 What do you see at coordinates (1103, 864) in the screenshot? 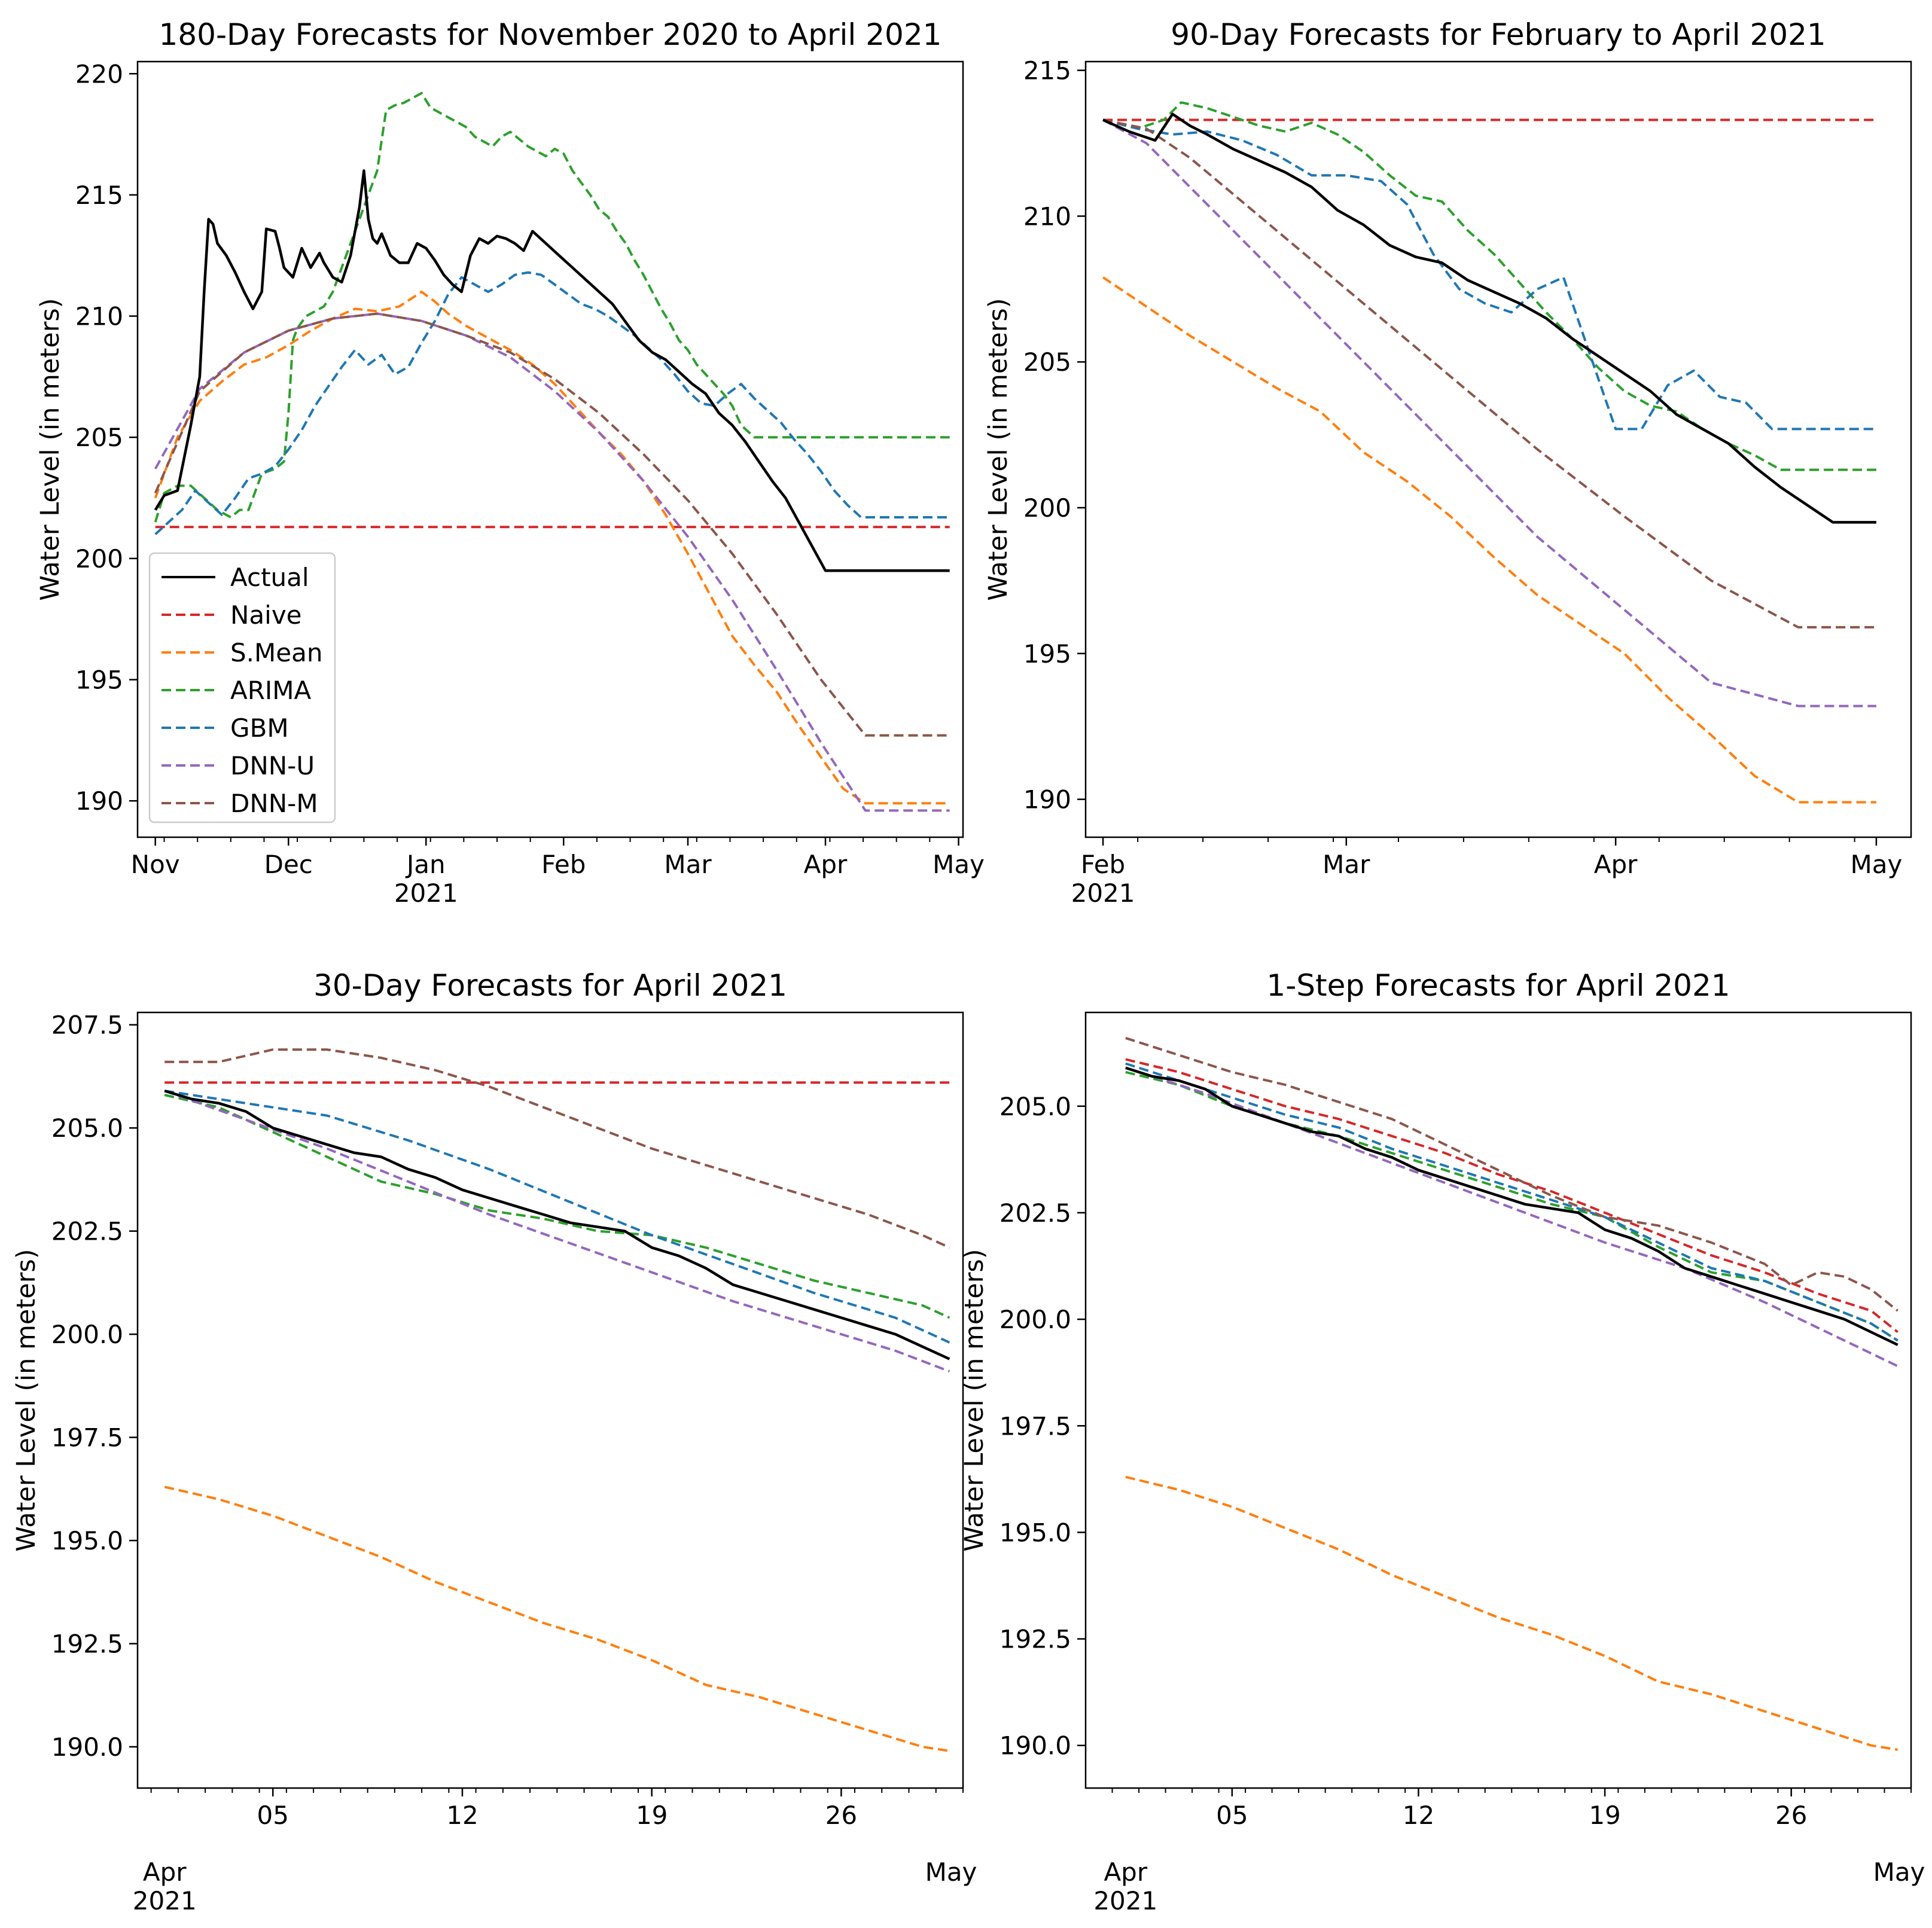
I see `x-tick-label: Feb` at bounding box center [1103, 864].